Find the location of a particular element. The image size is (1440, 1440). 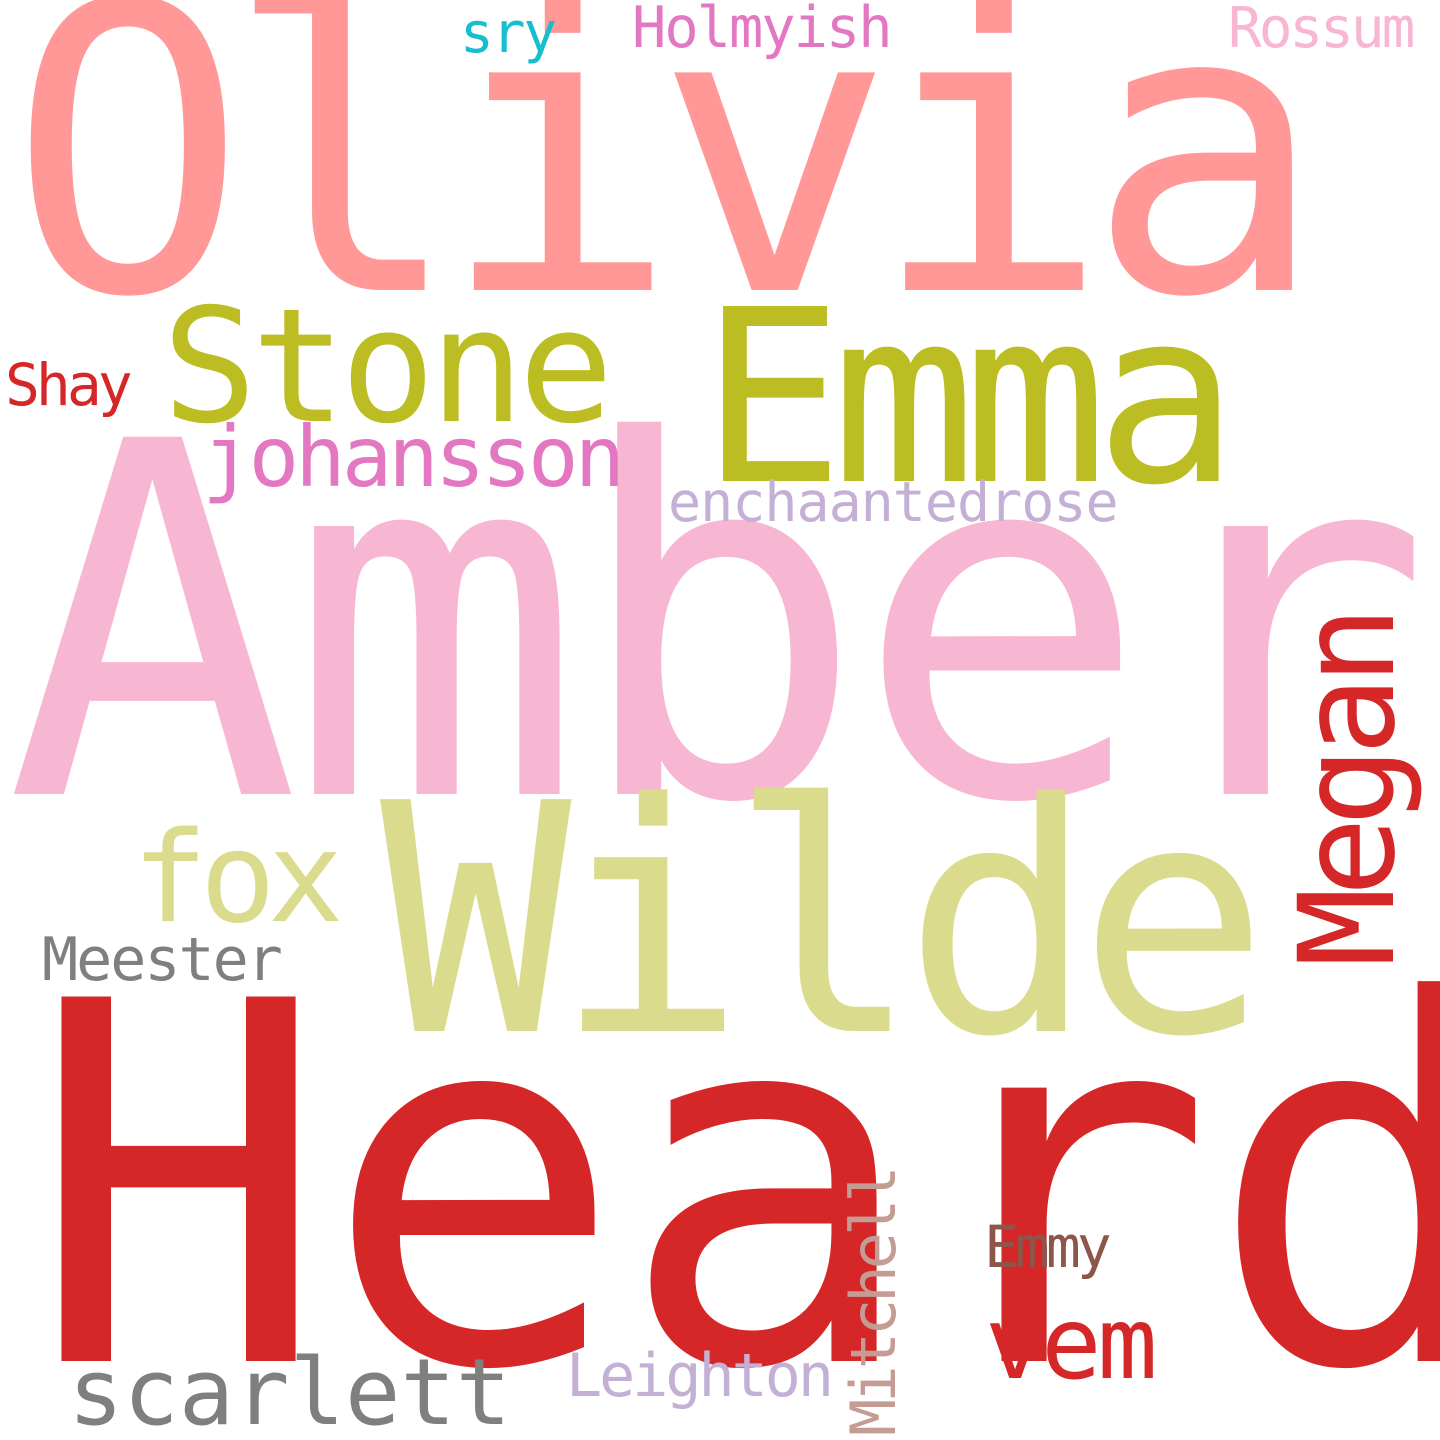

word-emma: Emma is located at coordinates (969, 398).